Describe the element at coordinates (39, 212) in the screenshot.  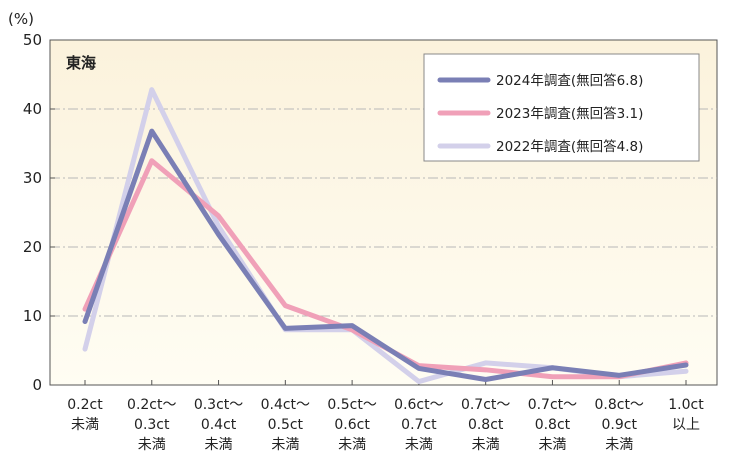
I see `y-axis-ticks: 0 10 20 30 40 50` at that location.